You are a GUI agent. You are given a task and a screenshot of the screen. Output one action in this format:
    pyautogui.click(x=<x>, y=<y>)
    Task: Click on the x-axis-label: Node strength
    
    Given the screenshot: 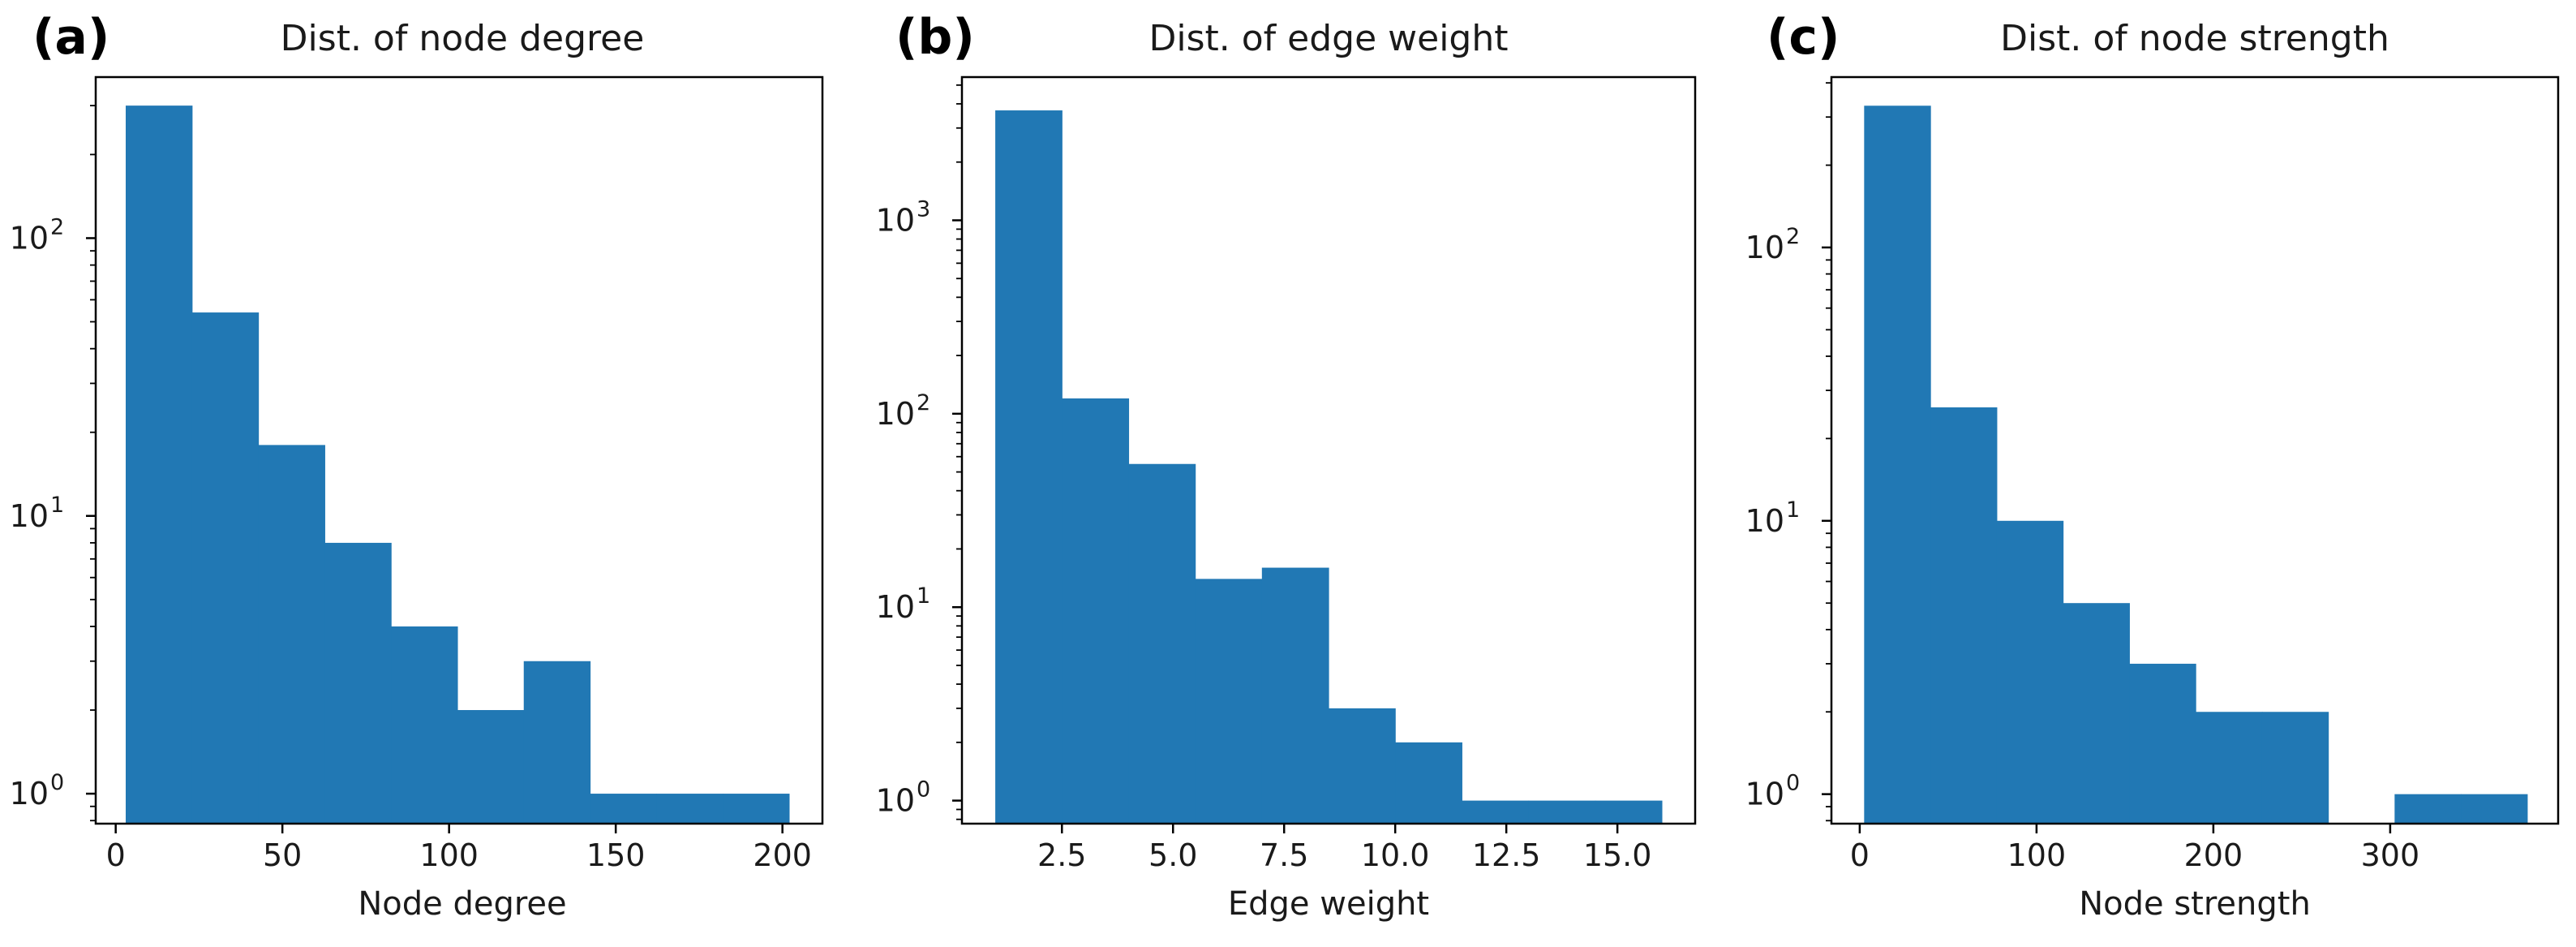 What is the action you would take?
    pyautogui.click(x=2195, y=904)
    